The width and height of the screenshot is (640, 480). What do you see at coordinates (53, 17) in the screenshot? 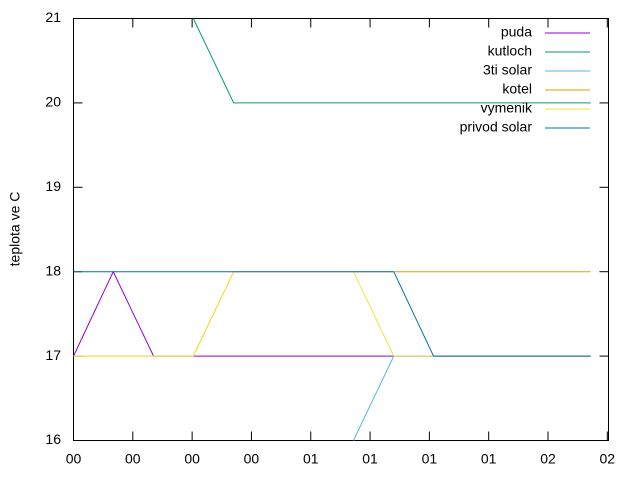
I see `y-tick-label: 21` at bounding box center [53, 17].